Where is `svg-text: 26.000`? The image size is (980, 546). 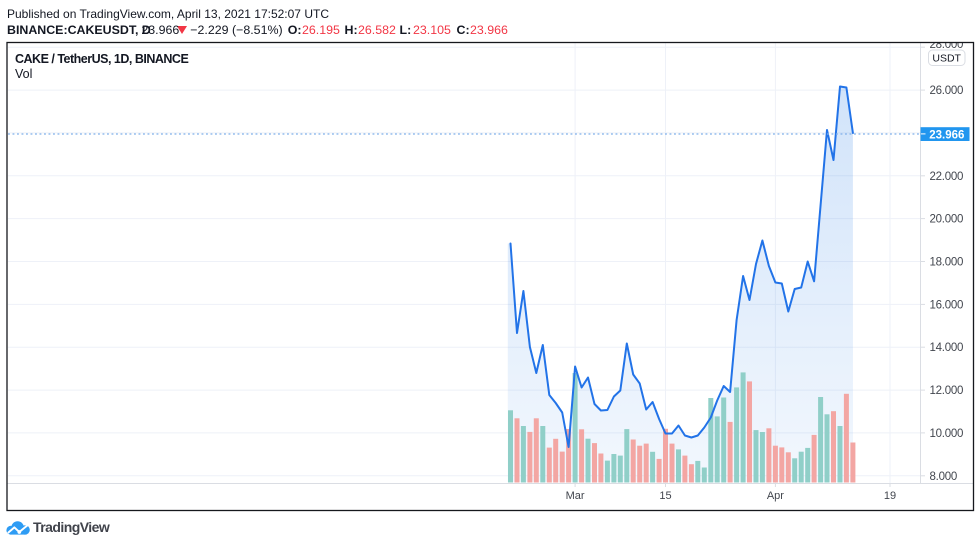 svg-text: 26.000 is located at coordinates (947, 91).